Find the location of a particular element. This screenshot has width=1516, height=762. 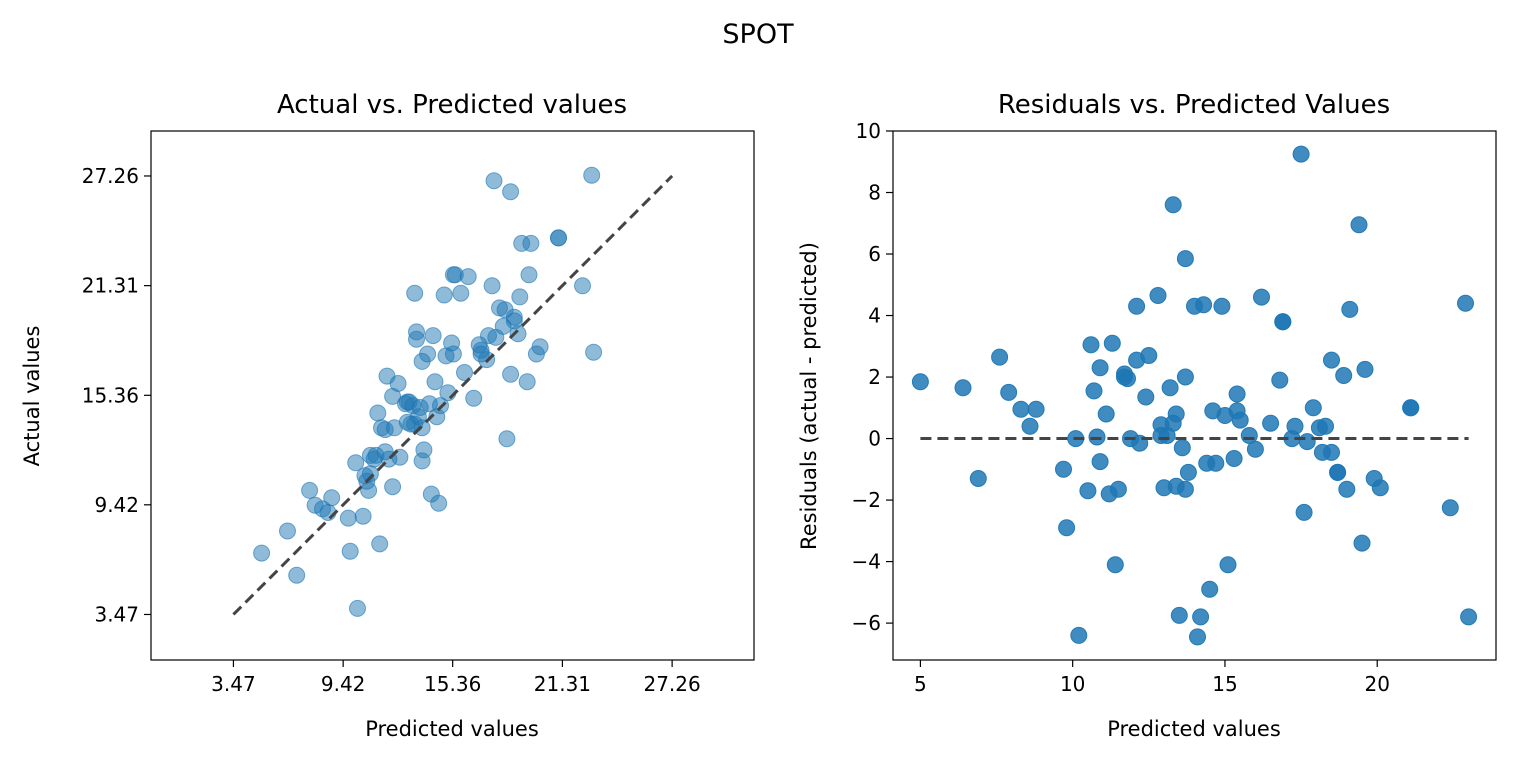

actual-vs-predicted-y-tick-label: 9.42 is located at coordinates (116, 505).